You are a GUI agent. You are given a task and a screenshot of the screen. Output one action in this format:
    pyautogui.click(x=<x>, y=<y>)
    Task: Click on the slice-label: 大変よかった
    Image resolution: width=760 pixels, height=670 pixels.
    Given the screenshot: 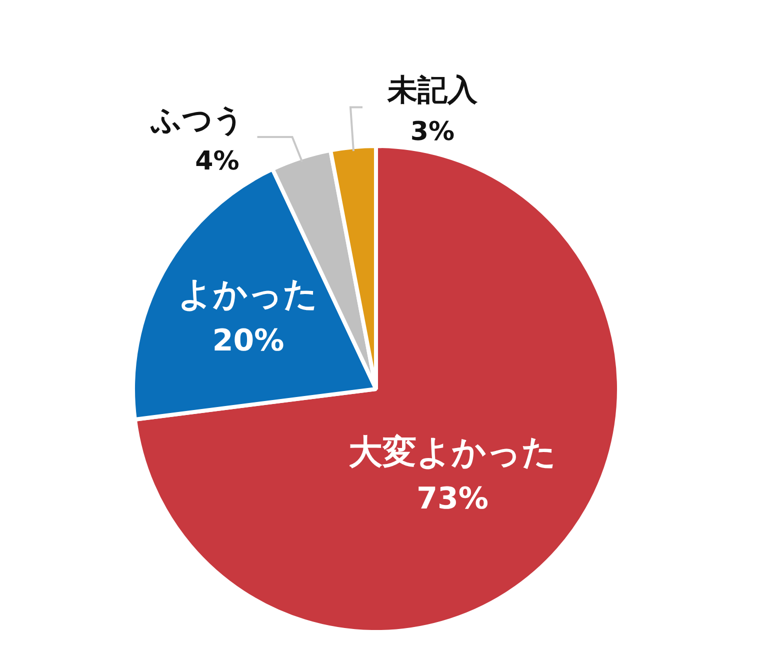 What is the action you would take?
    pyautogui.click(x=452, y=452)
    